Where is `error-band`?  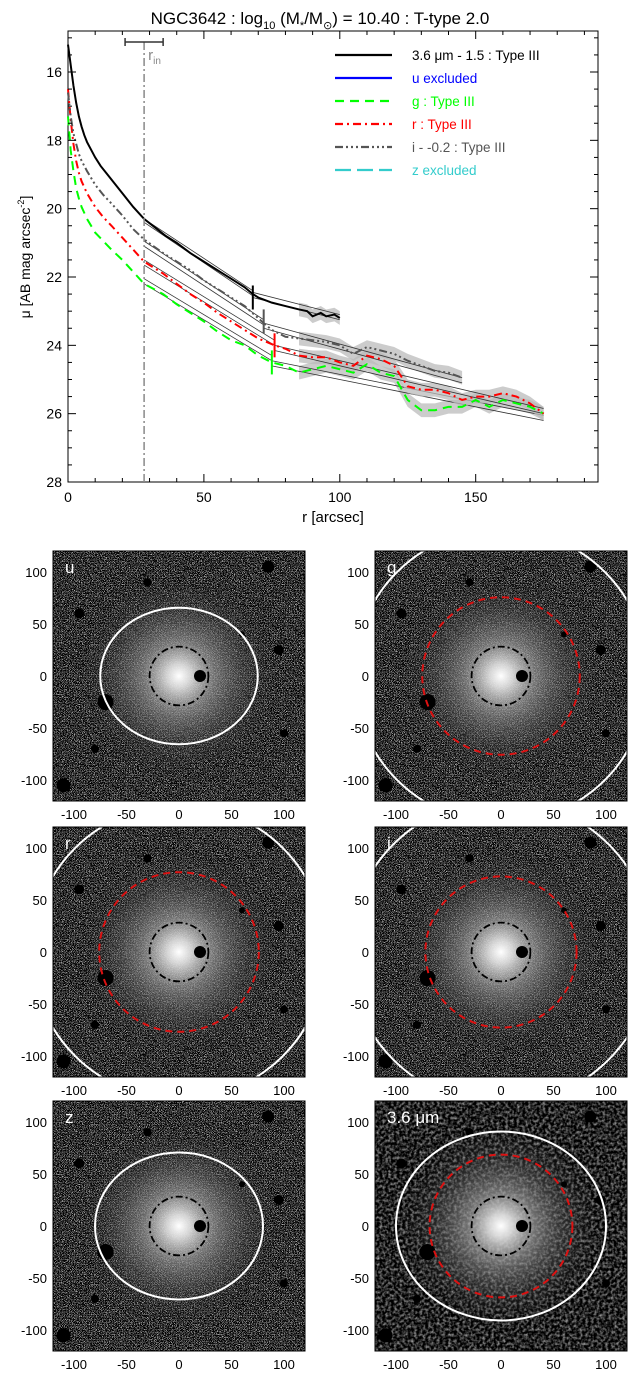
error-band is located at coordinates (421, 389).